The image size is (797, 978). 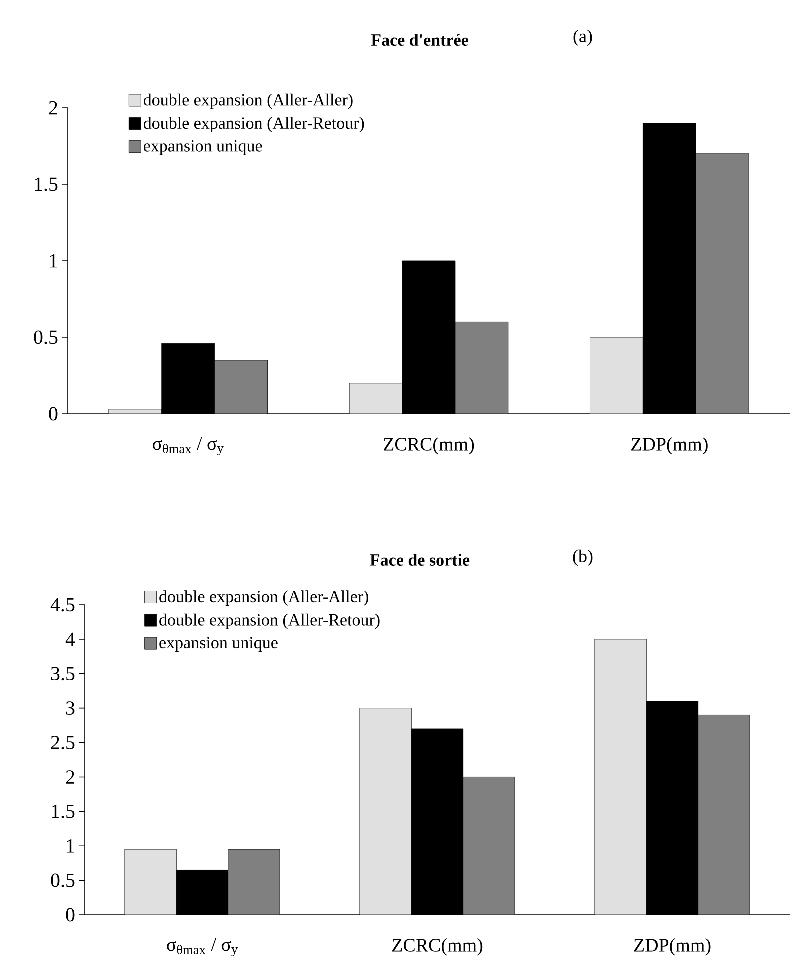 What do you see at coordinates (583, 38) in the screenshot?
I see `chart-subtitle: (a)` at bounding box center [583, 38].